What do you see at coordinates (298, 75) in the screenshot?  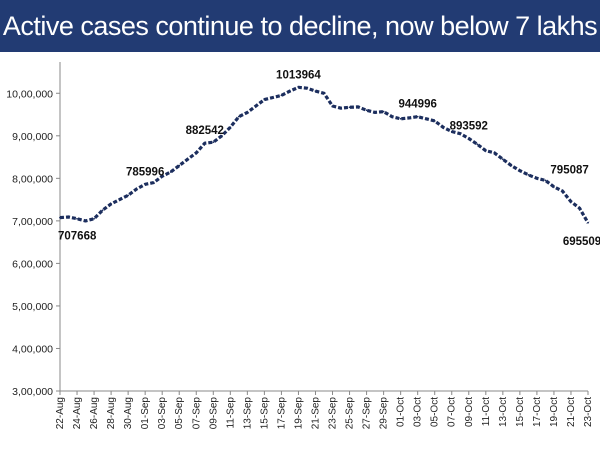 I see `data-label: 1013964` at bounding box center [298, 75].